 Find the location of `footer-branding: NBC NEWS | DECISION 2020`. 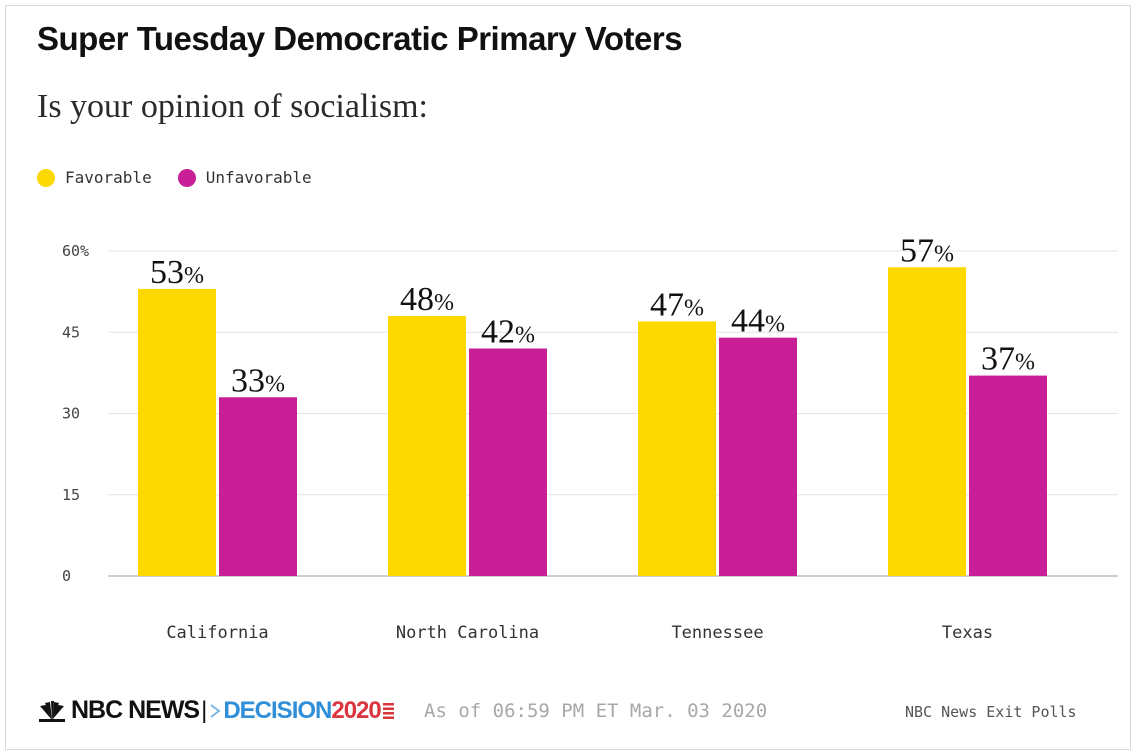

footer-branding: NBC NEWS | DECISION 2020 is located at coordinates (215, 710).